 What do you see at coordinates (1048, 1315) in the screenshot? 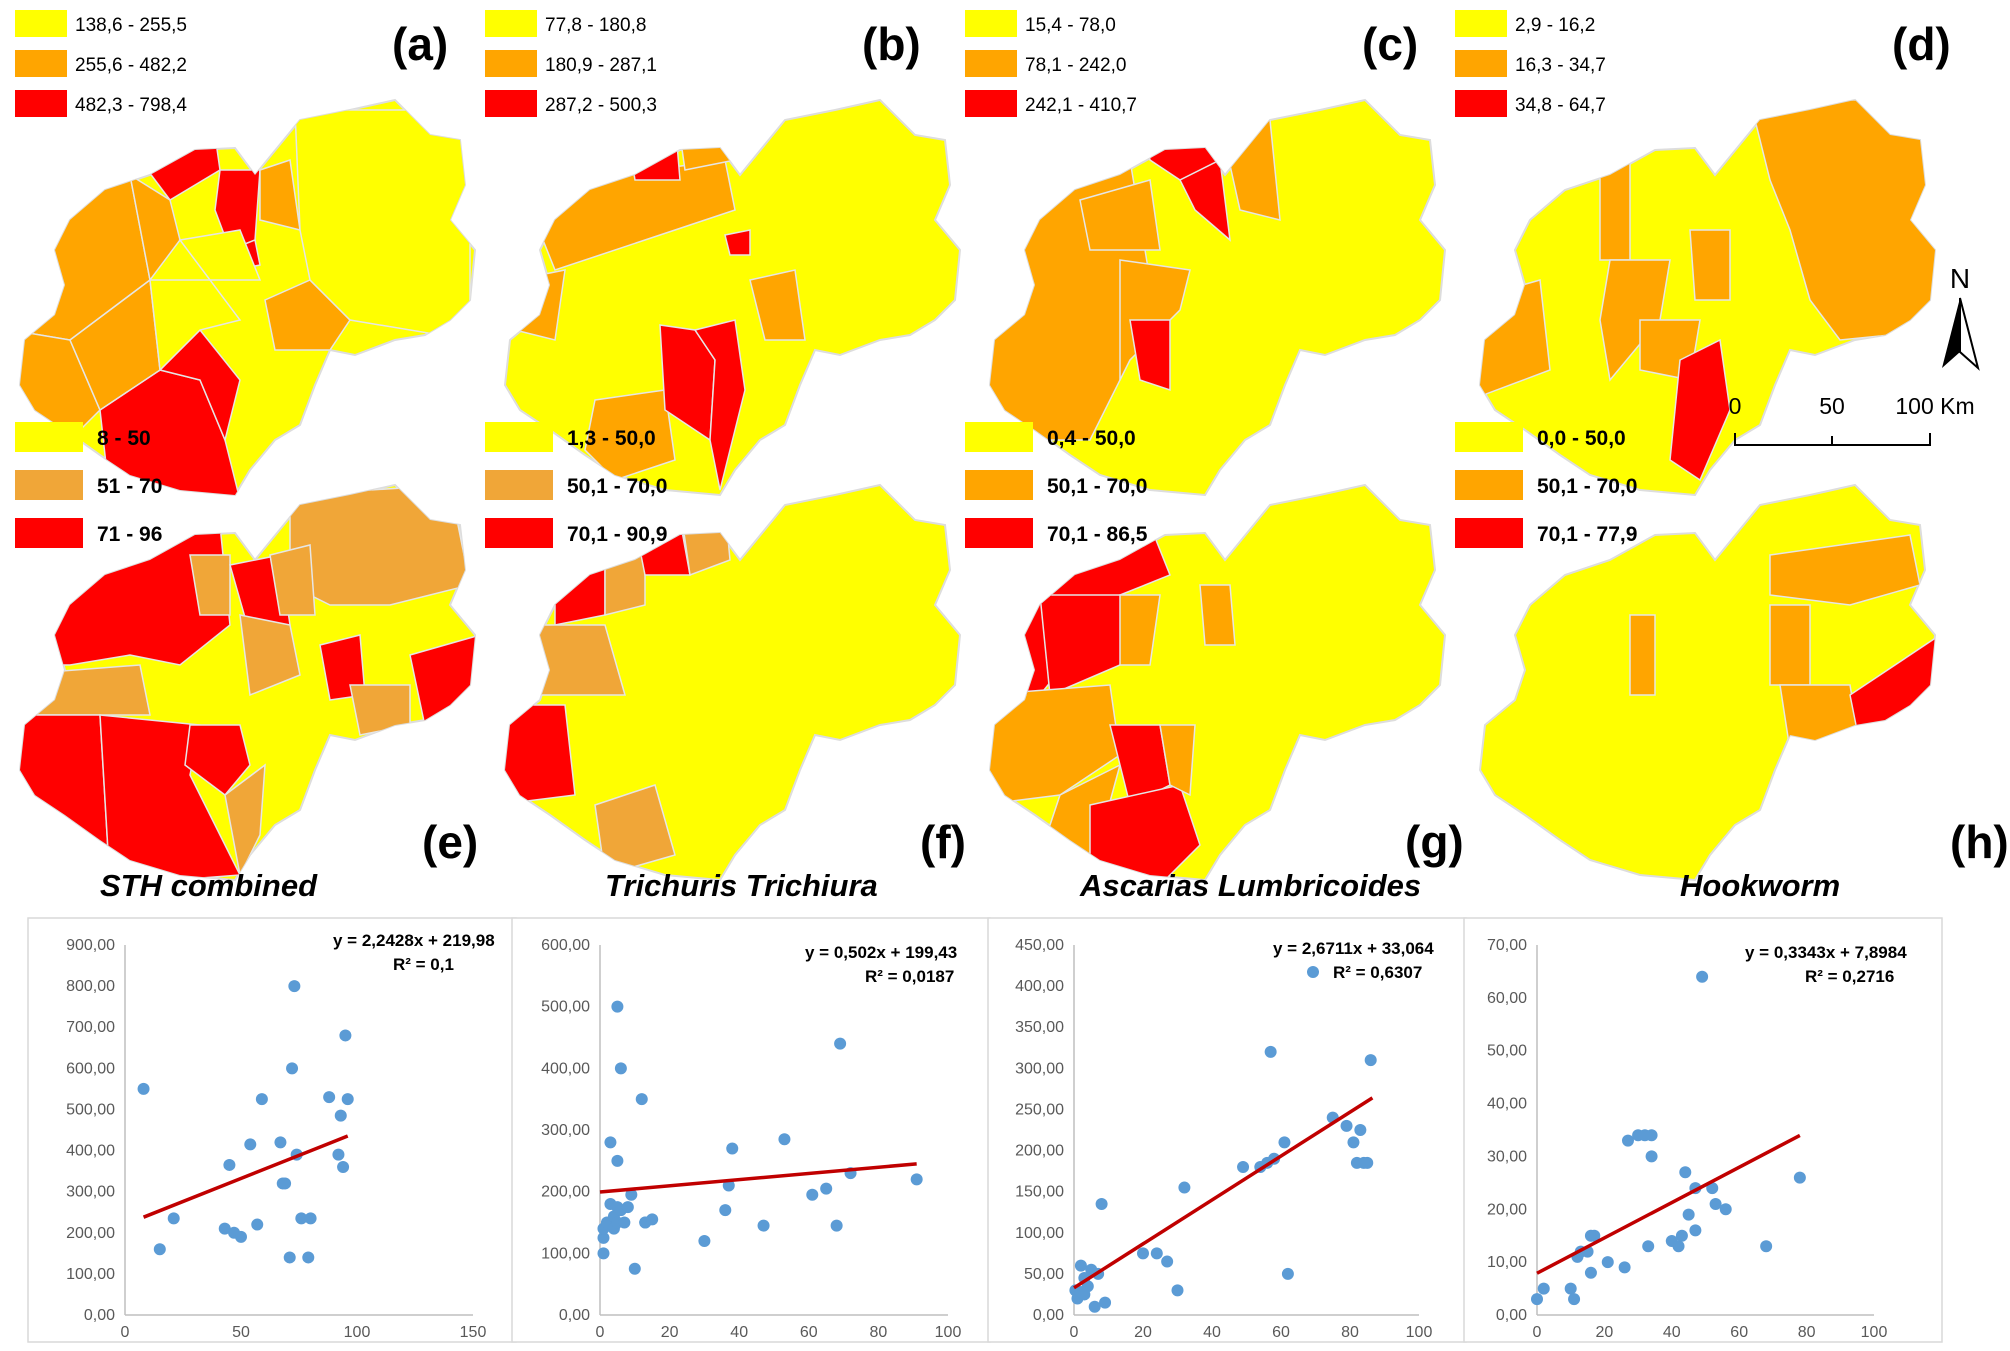
I see `y-tick-label: 0,00` at bounding box center [1048, 1315].